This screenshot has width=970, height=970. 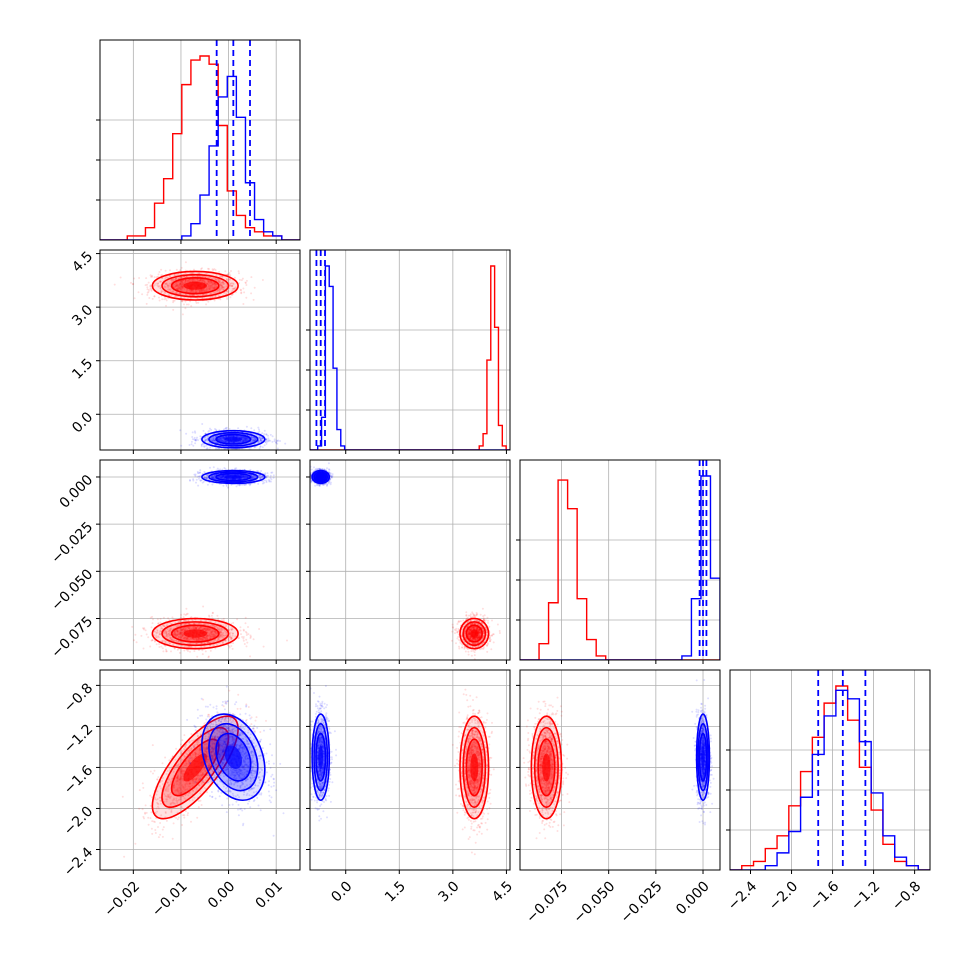 What do you see at coordinates (82, 262) in the screenshot?
I see `y-tick-label: 4.5` at bounding box center [82, 262].